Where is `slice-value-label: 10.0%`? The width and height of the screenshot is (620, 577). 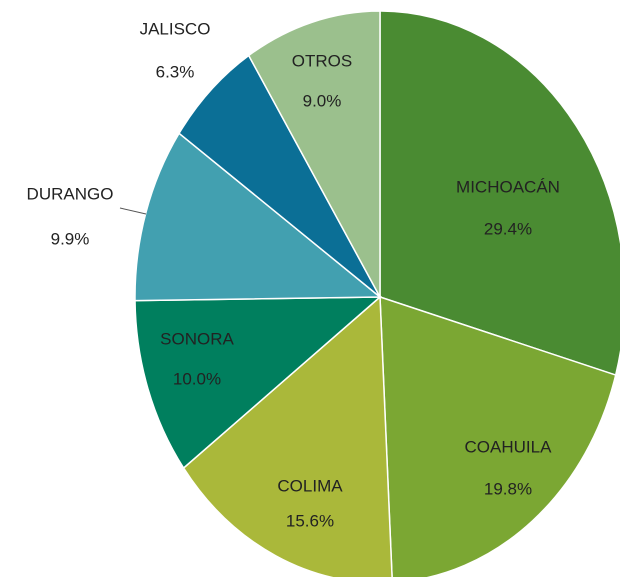
slice-value-label: 10.0% is located at coordinates (197, 378).